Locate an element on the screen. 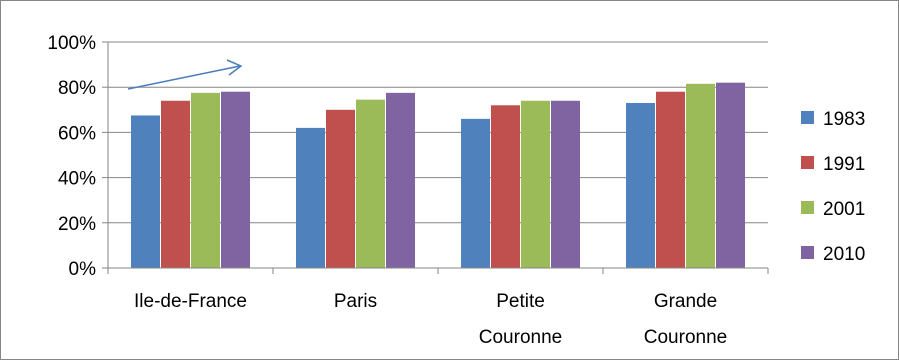 The image size is (899, 360). legend-label: 1991 is located at coordinates (844, 164).